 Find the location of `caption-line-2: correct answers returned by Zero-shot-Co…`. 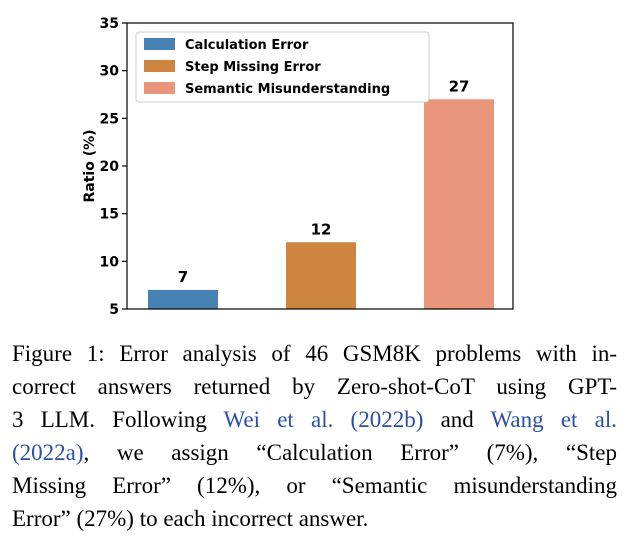

caption-line-2: correct answers returned by Zero-shot-Co… is located at coordinates (314, 386).